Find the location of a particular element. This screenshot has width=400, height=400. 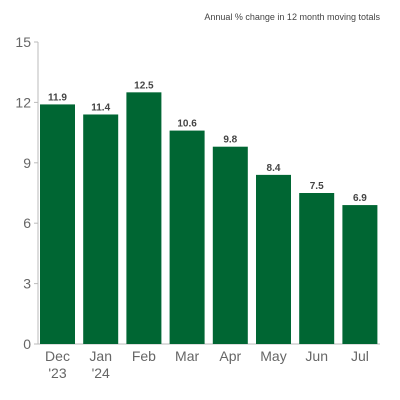

y-tick-label: 3 is located at coordinates (27, 284).